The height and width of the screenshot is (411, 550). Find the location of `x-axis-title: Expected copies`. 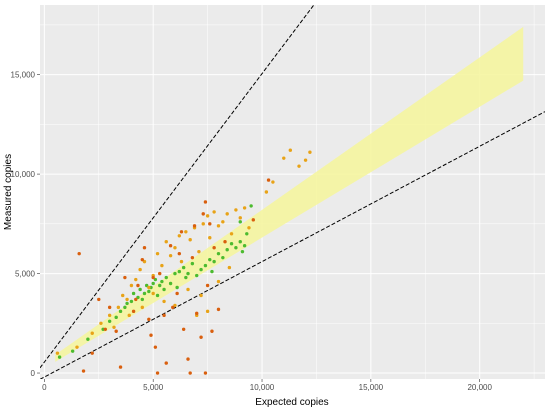

x-axis-title: Expected copies is located at coordinates (291, 402).